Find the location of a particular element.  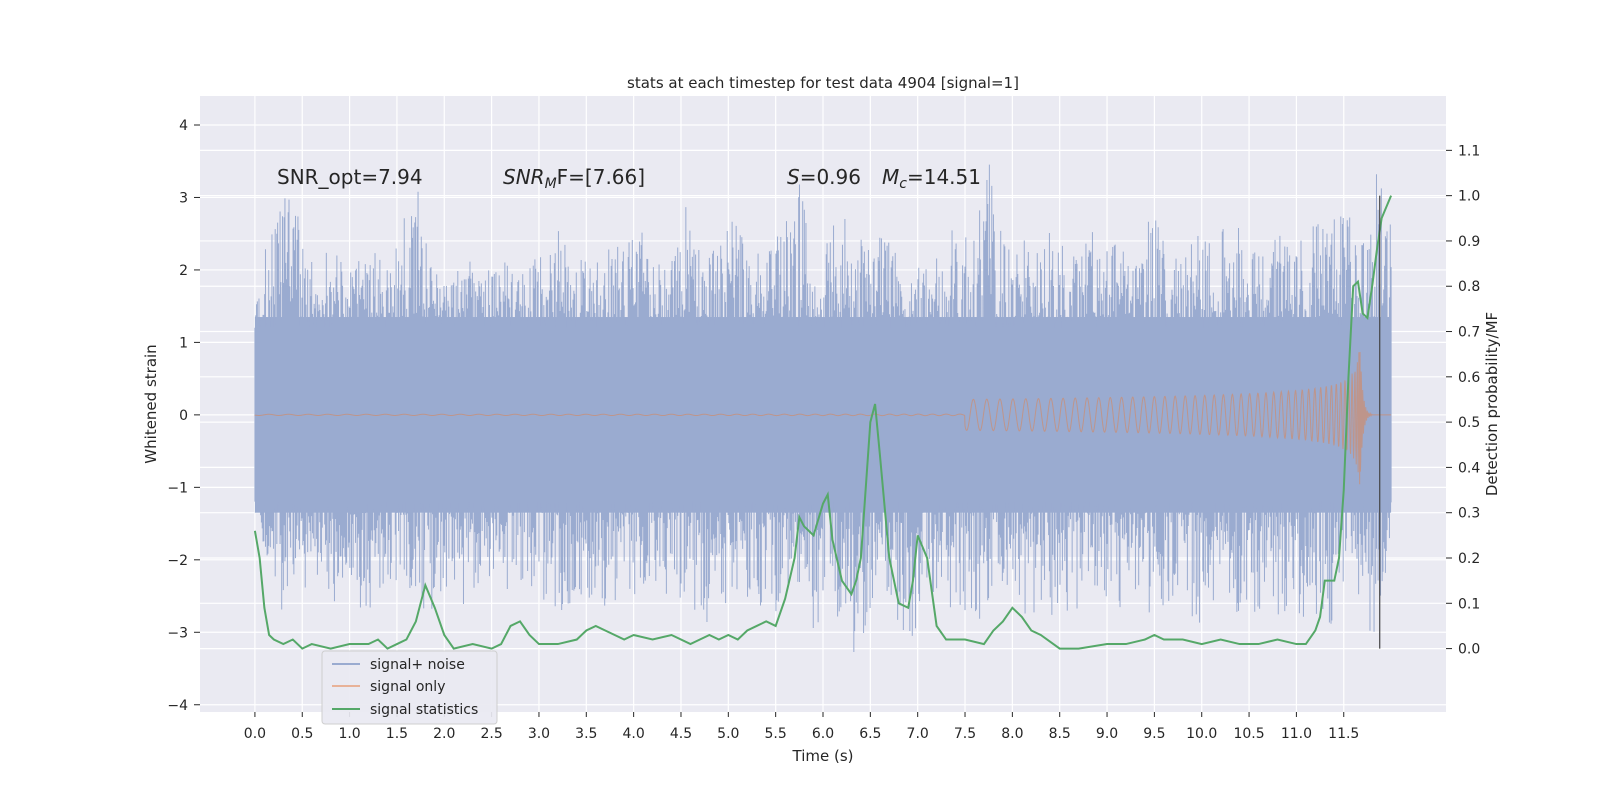

x-tick-label: 2.5 is located at coordinates (491, 734).